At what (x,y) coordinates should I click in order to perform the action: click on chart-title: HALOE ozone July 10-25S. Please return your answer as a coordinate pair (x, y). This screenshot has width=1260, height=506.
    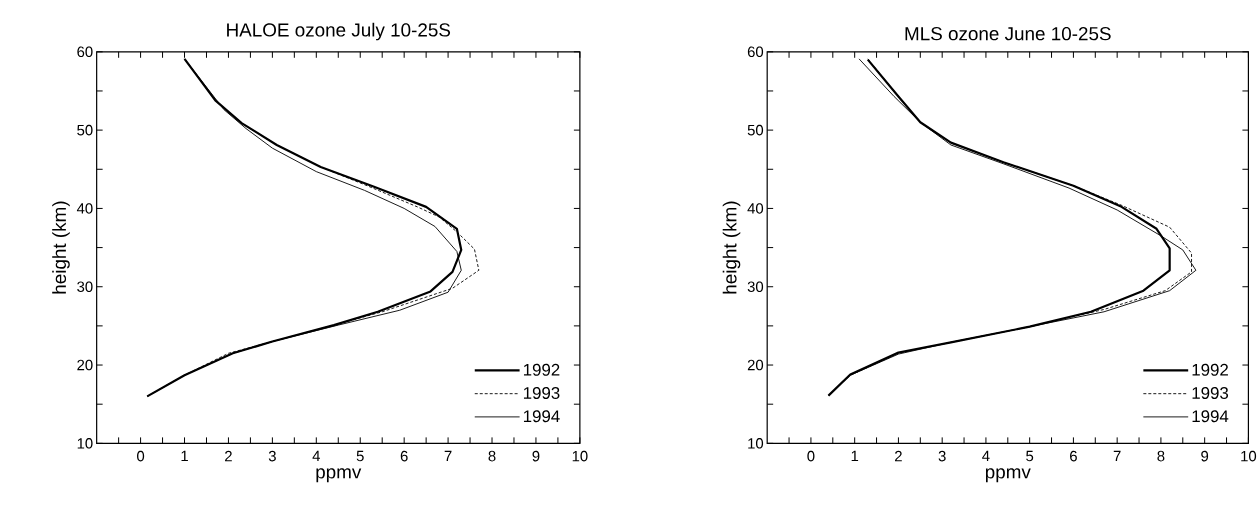
    Looking at the image, I should click on (339, 31).